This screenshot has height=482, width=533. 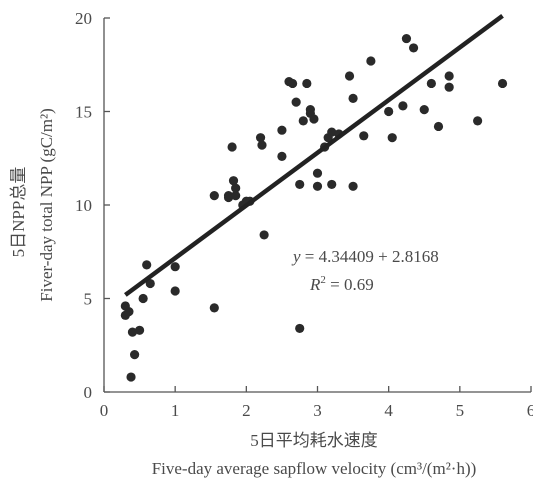 What do you see at coordinates (83, 205) in the screenshot?
I see `y-tick-label: 10` at bounding box center [83, 205].